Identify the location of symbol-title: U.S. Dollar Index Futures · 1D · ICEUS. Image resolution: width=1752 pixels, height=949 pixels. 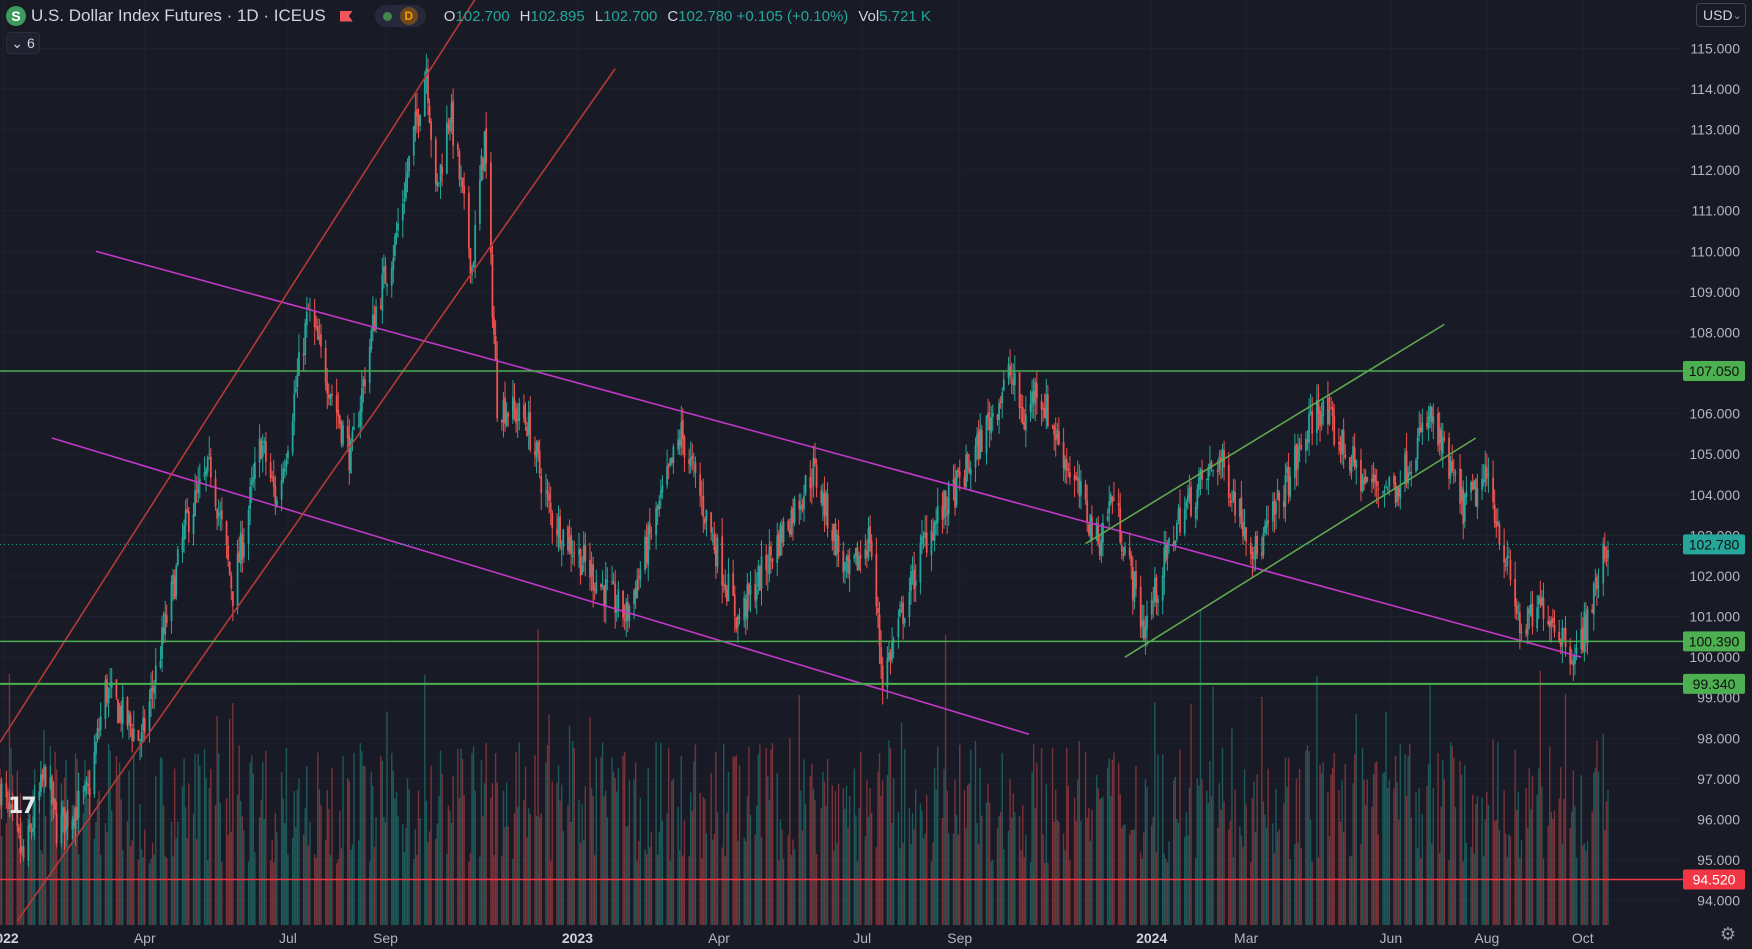
(178, 15).